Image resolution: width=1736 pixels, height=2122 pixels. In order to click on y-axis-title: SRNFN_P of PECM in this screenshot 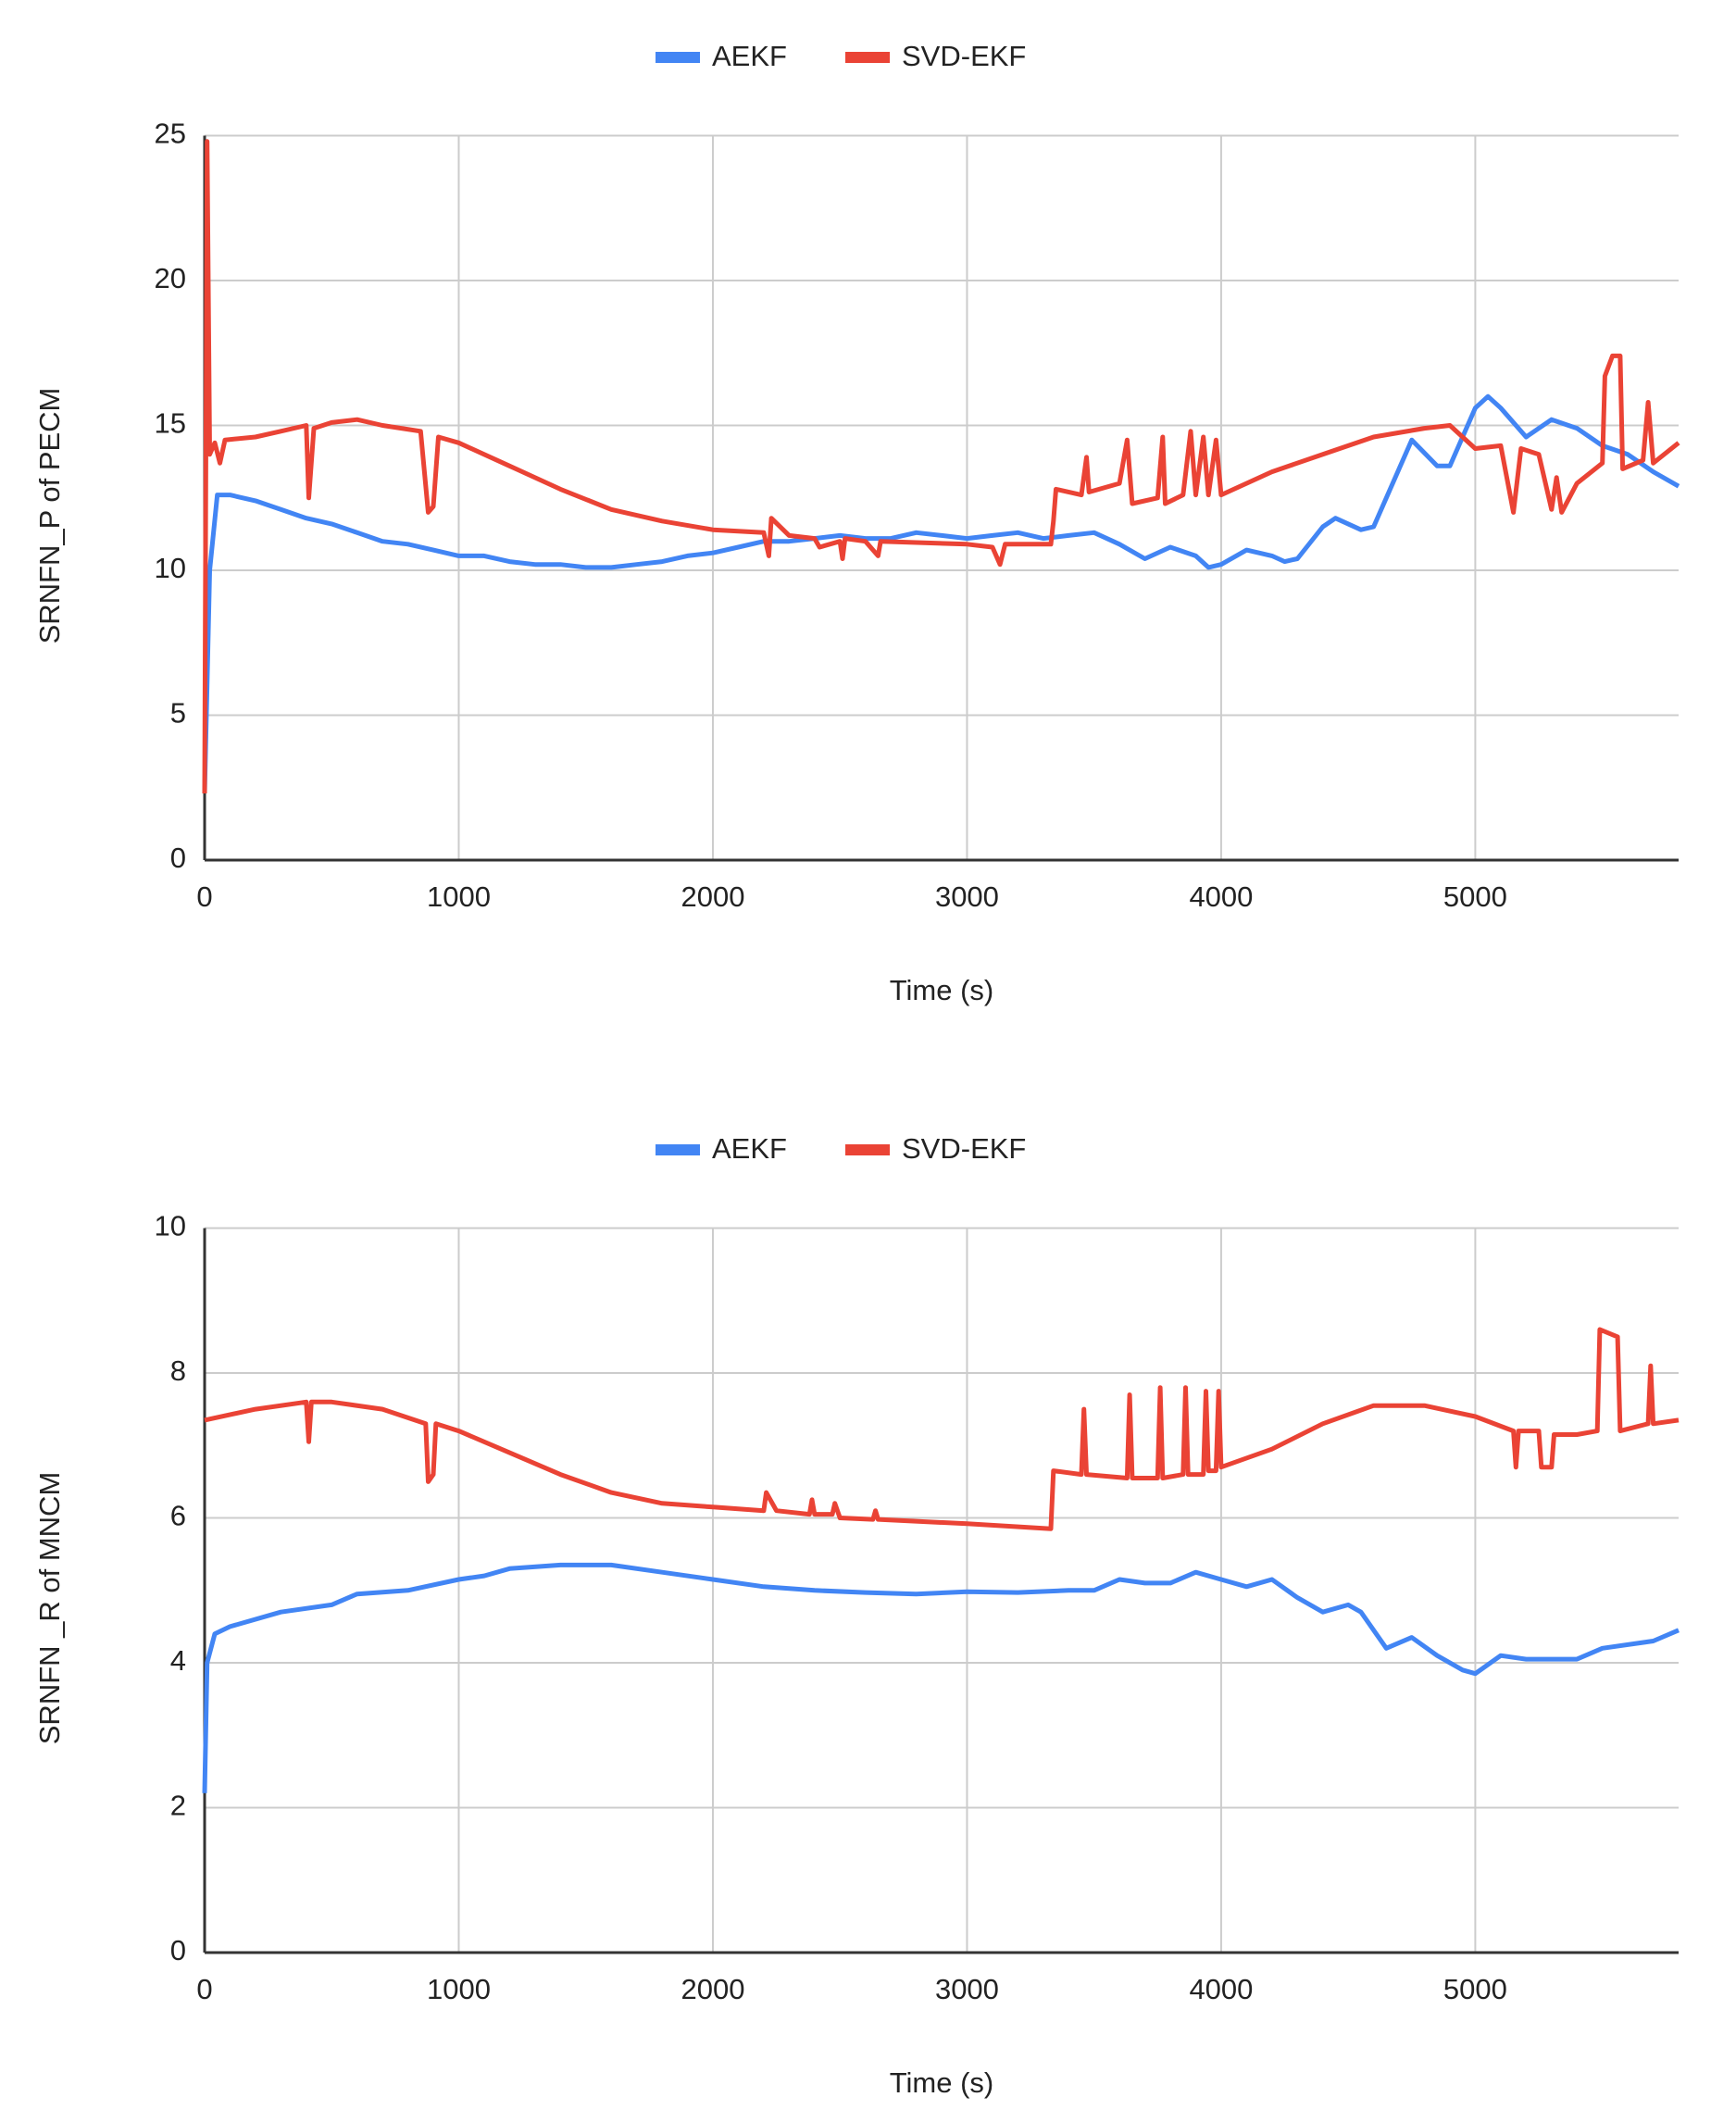, I will do `click(49, 516)`.